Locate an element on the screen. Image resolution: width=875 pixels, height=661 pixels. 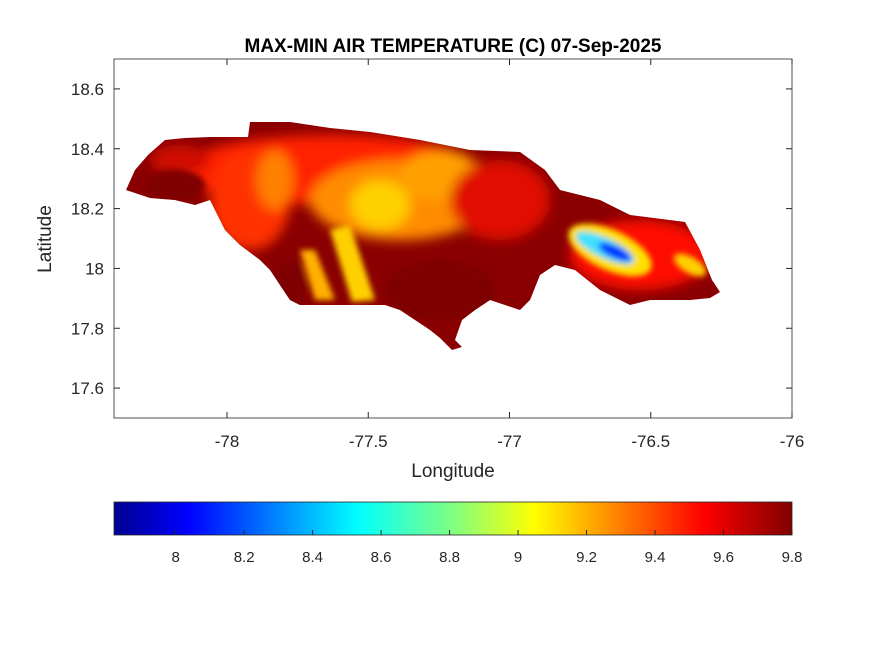
colorbar-tick-label: 8.4 is located at coordinates (312, 557).